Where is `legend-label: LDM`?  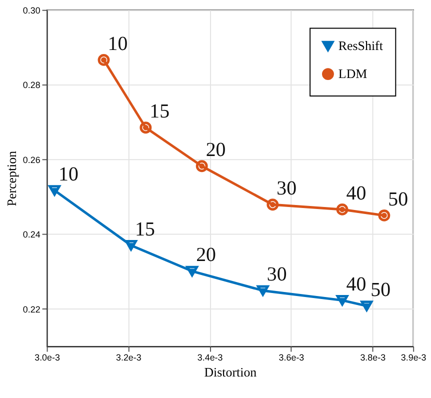 legend-label: LDM is located at coordinates (353, 74).